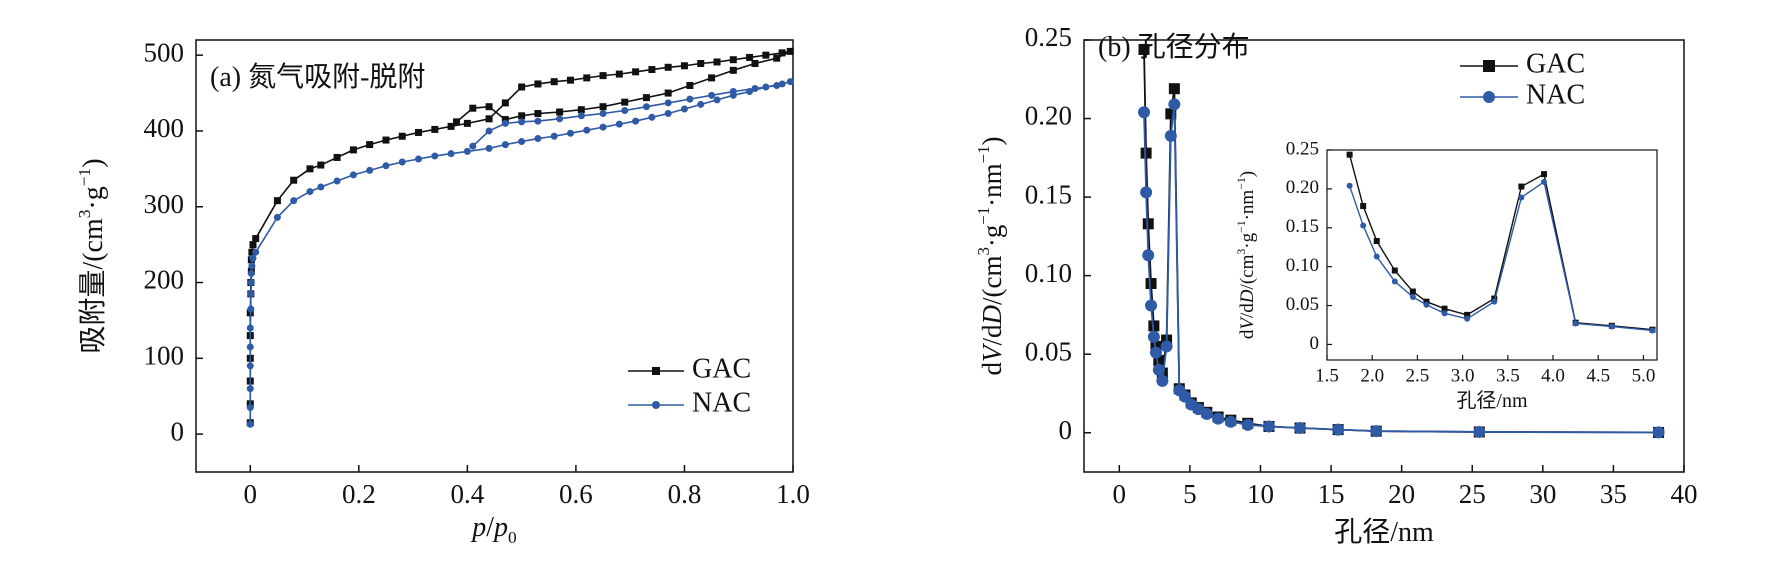 The height and width of the screenshot is (567, 1772). Describe the element at coordinates (1644, 375) in the screenshot. I see `x-tick-label: 5.0` at that location.